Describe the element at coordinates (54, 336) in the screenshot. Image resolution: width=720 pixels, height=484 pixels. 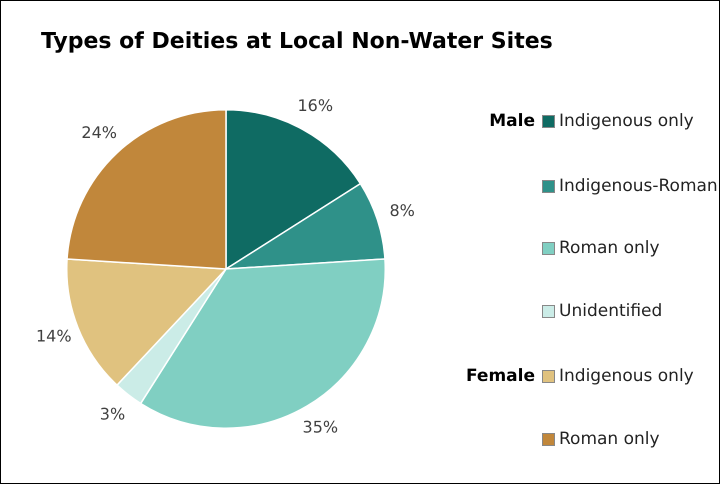
I see `data-label: 14%` at that location.